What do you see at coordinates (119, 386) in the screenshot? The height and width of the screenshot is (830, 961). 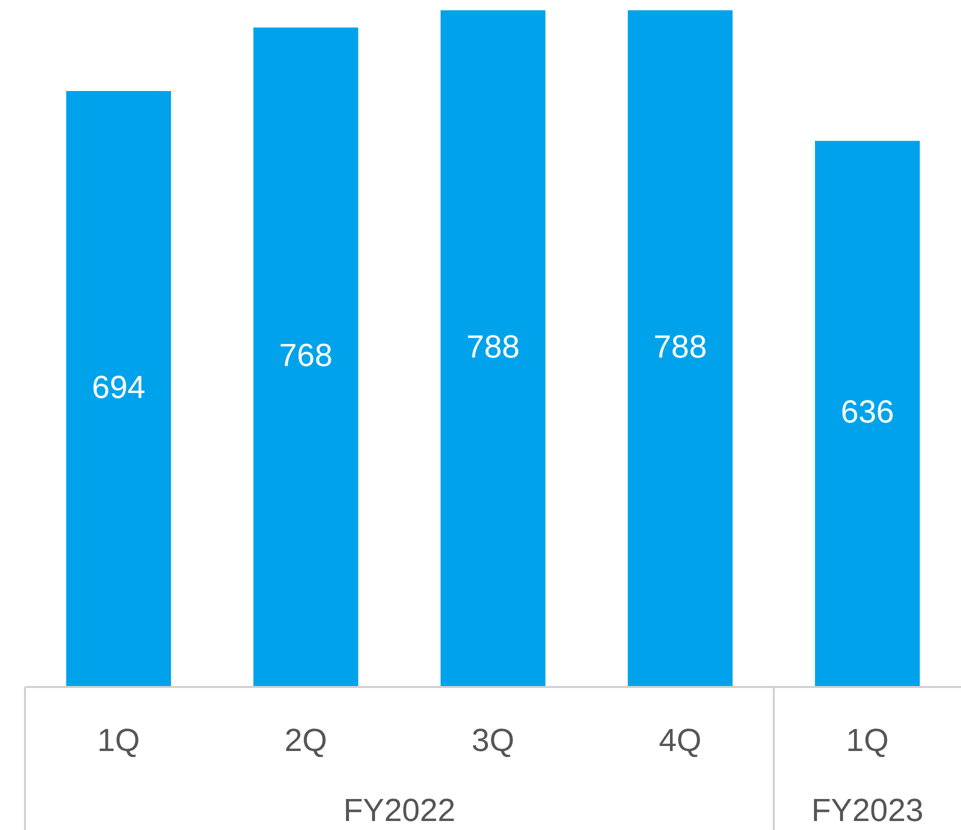 I see `data-label: 694` at bounding box center [119, 386].